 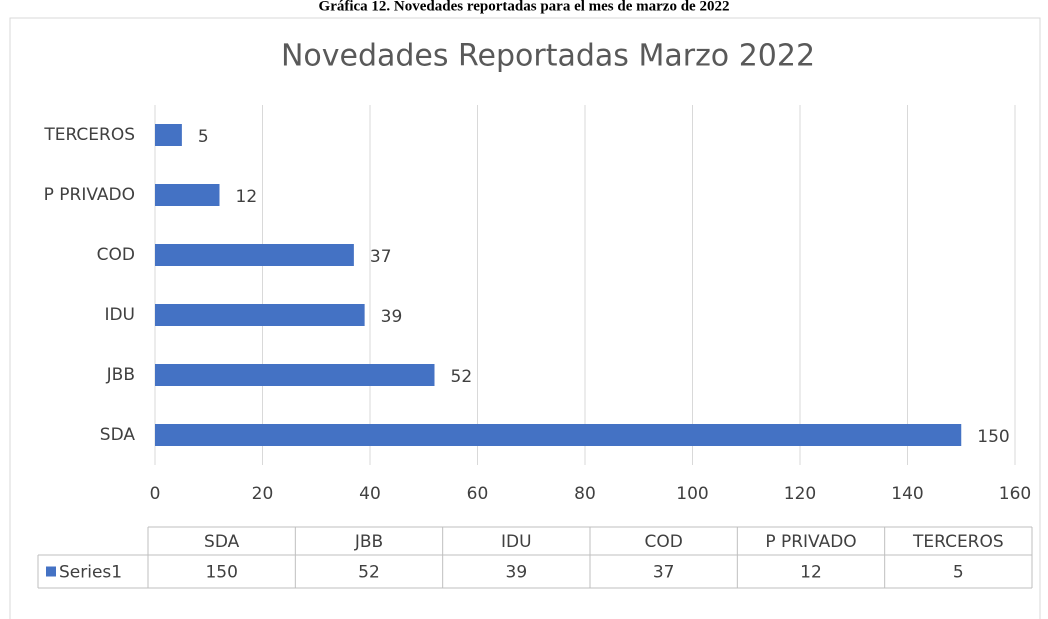 What do you see at coordinates (368, 542) in the screenshot?
I see `table-header: JBB` at bounding box center [368, 542].